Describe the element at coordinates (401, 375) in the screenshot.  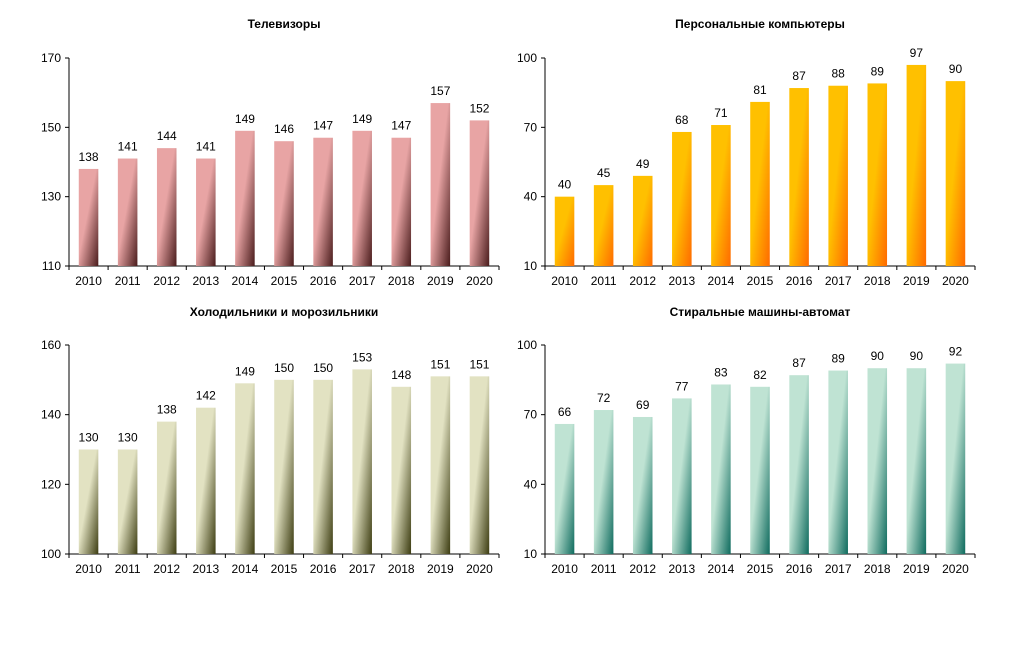
I see `data-label: 148` at that location.